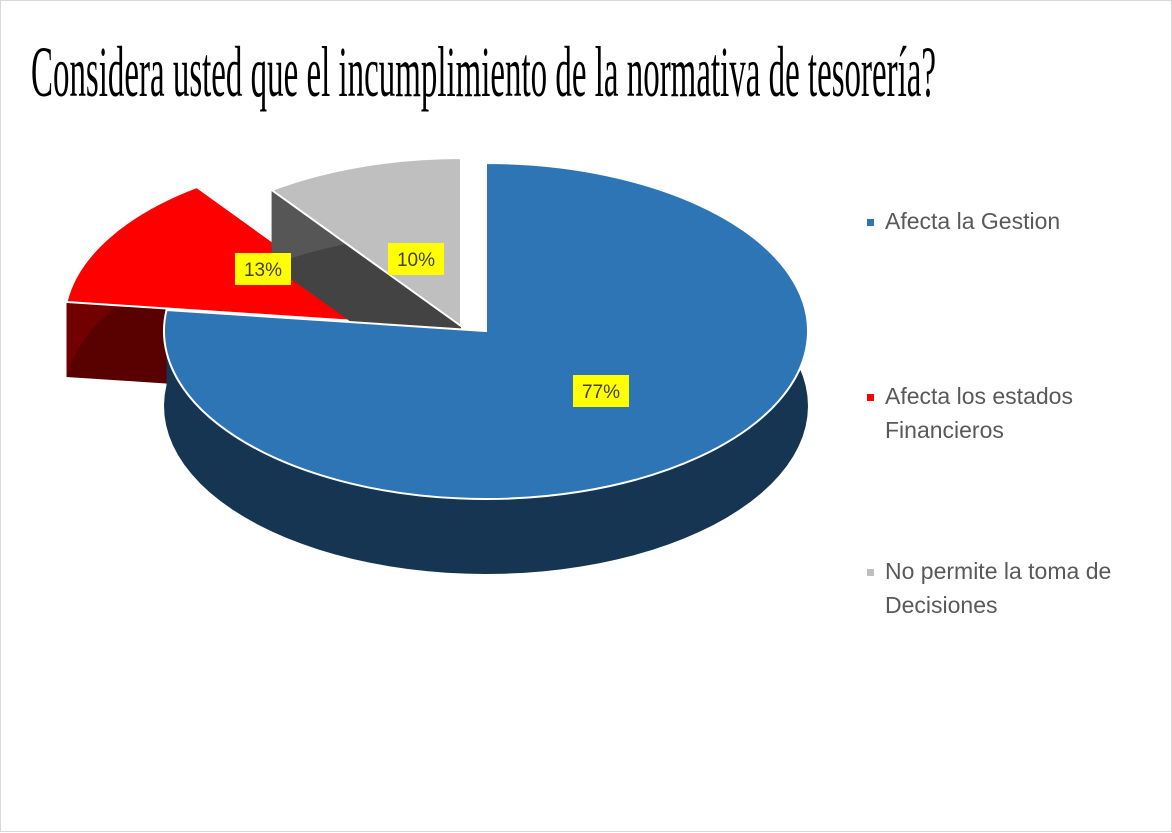 The width and height of the screenshot is (1172, 833). I want to click on data-label: 13%, so click(263, 270).